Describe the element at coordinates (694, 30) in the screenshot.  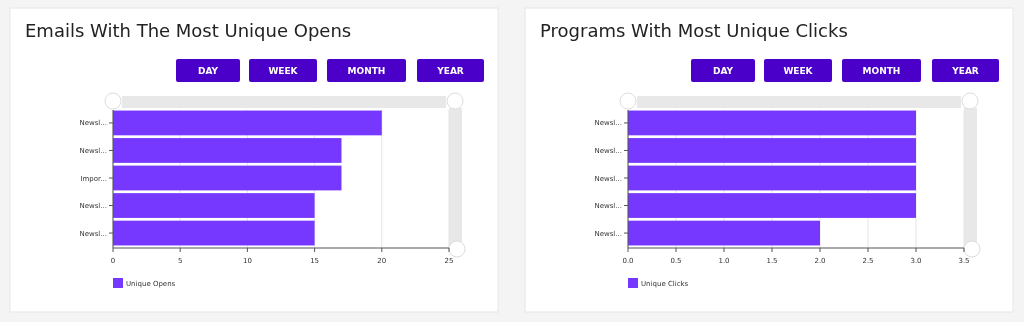
I see `chart-title: Programs With Most Unique Clicks` at that location.